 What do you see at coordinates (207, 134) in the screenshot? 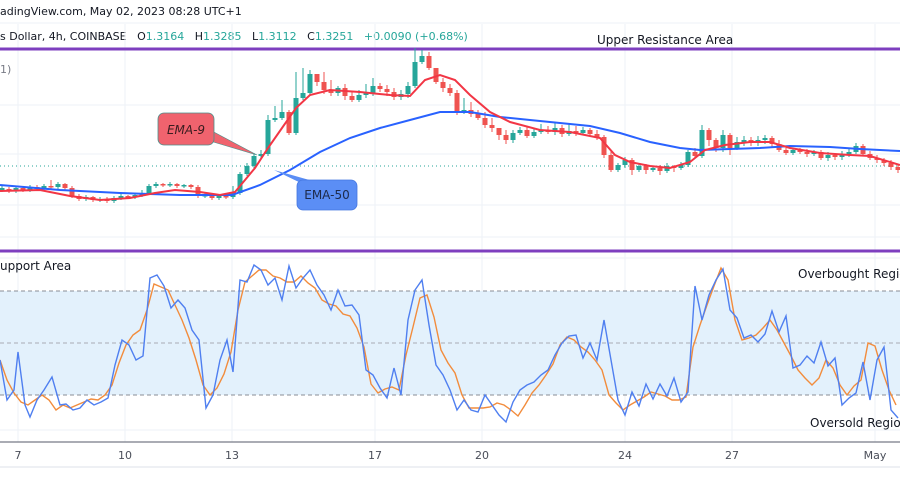
I see `ema9-callout: EMA-9` at bounding box center [207, 134].